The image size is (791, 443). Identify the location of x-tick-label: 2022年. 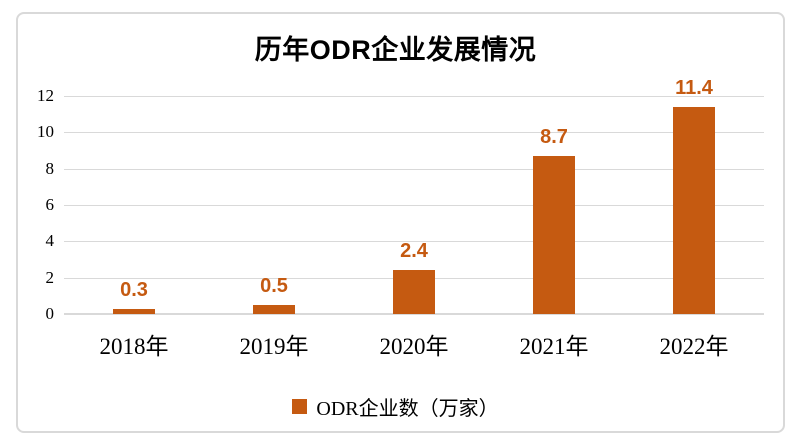
(694, 346).